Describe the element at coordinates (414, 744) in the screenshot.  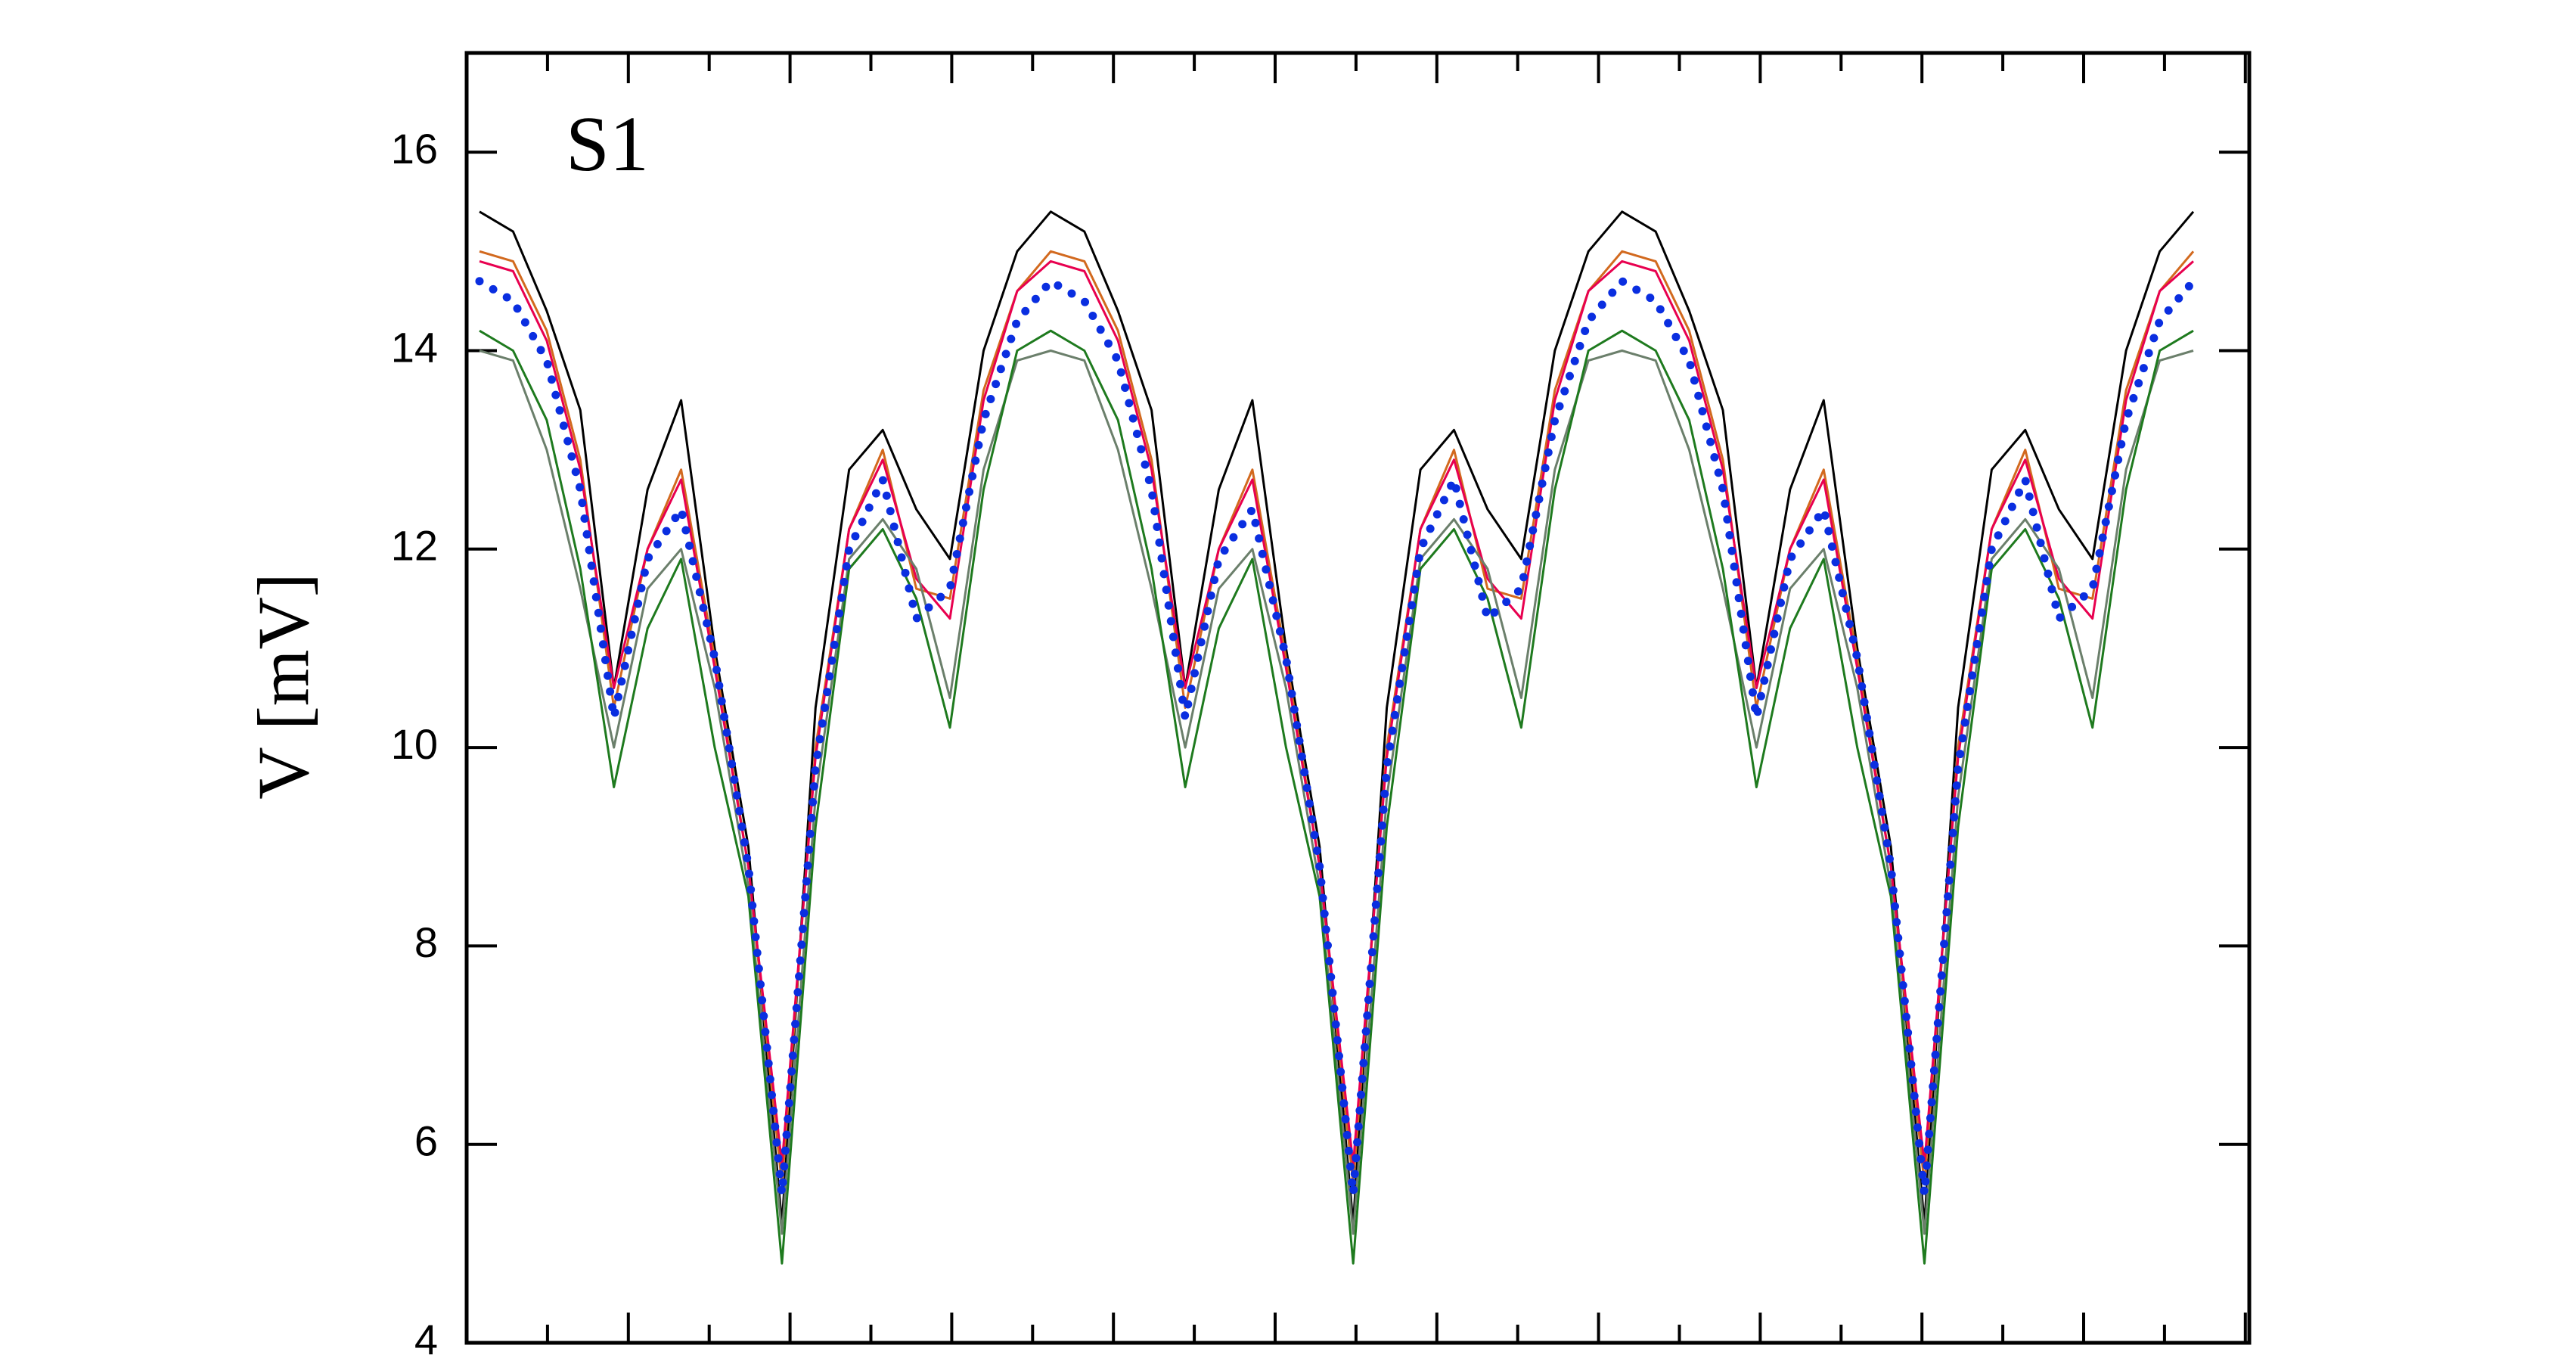
I see `y-tick-label: 10` at that location.